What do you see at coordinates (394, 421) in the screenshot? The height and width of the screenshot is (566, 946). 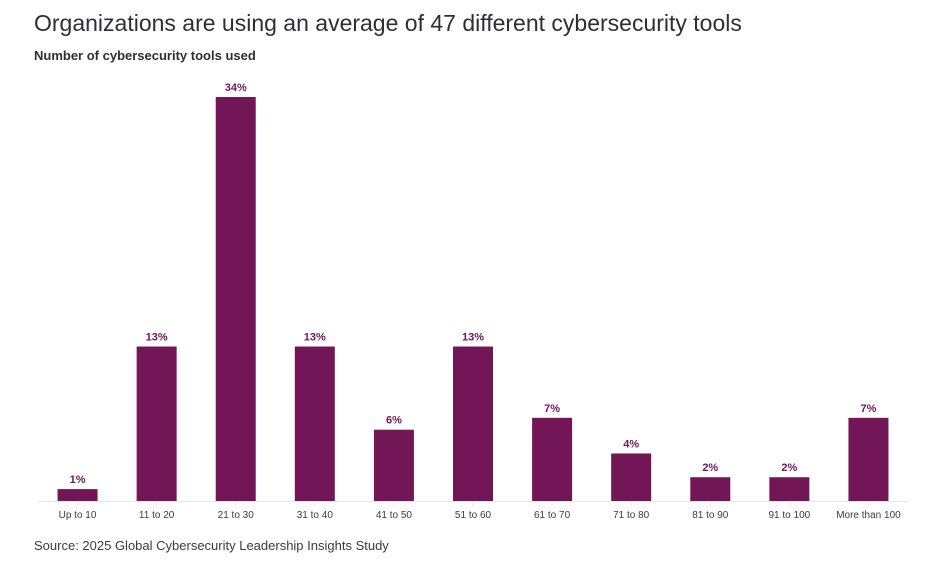 I see `data-label: 6%` at bounding box center [394, 421].